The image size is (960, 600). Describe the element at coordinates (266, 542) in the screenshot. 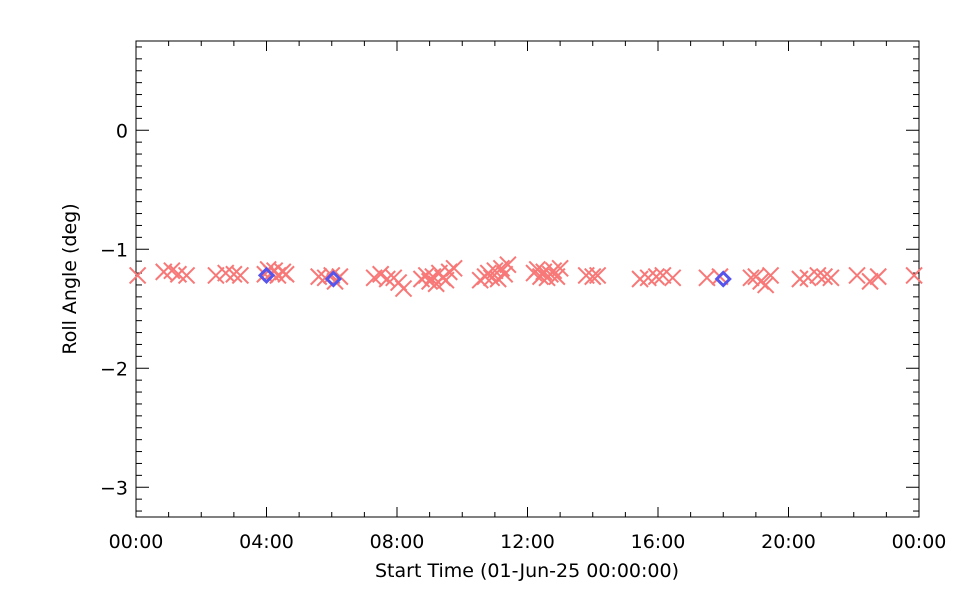

I see `x-tick-label: 04:00` at that location.